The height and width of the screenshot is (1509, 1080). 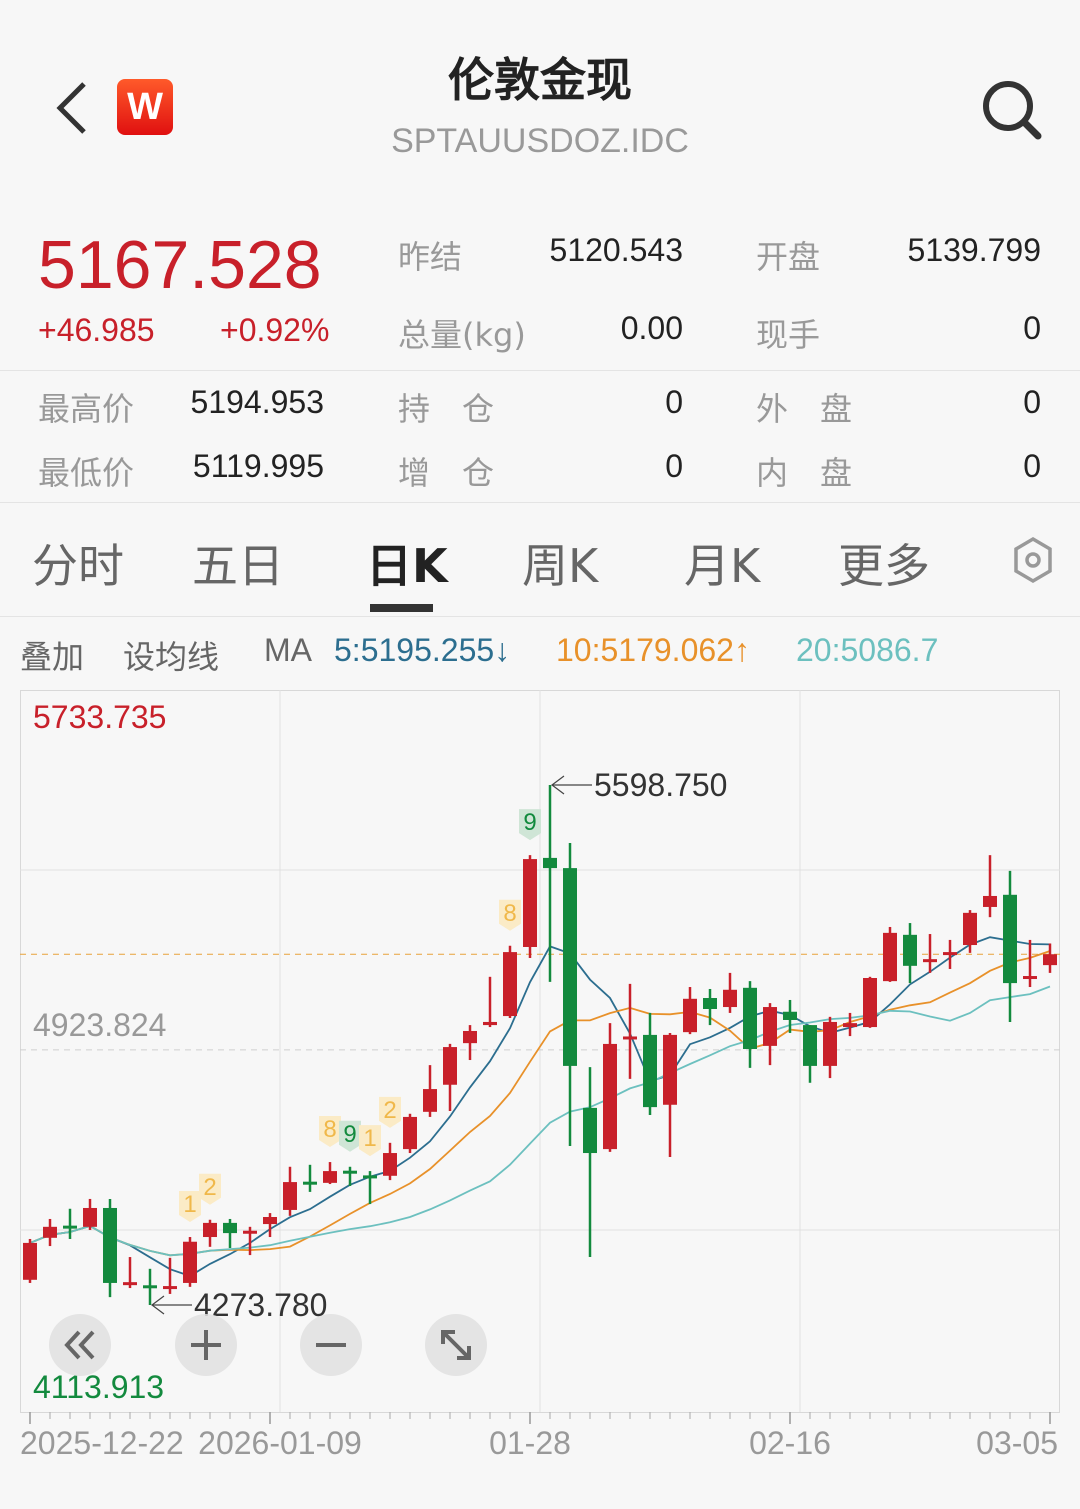 I want to click on set-ma-button: 设均线, so click(x=171, y=657).